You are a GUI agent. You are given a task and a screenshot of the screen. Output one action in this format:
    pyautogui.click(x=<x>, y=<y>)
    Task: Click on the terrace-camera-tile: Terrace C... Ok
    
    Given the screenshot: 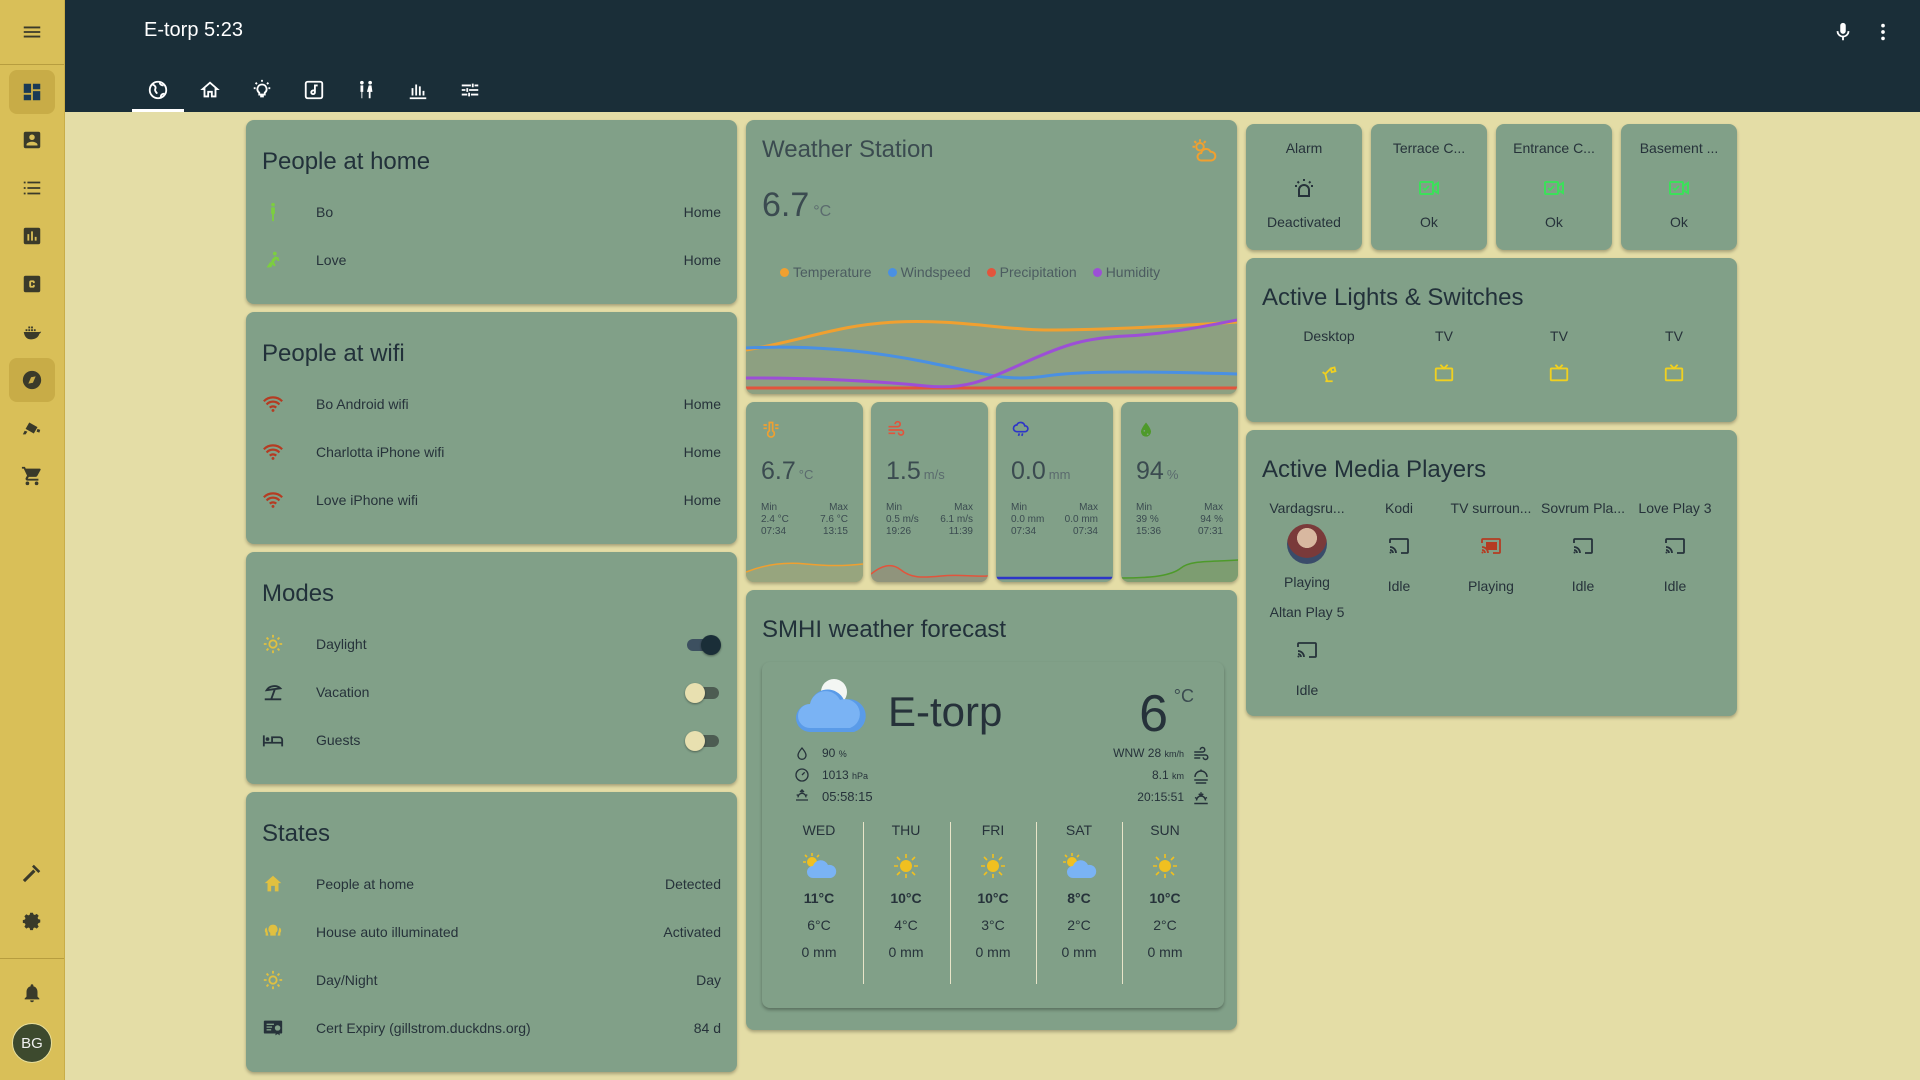 What is the action you would take?
    pyautogui.click(x=1429, y=187)
    